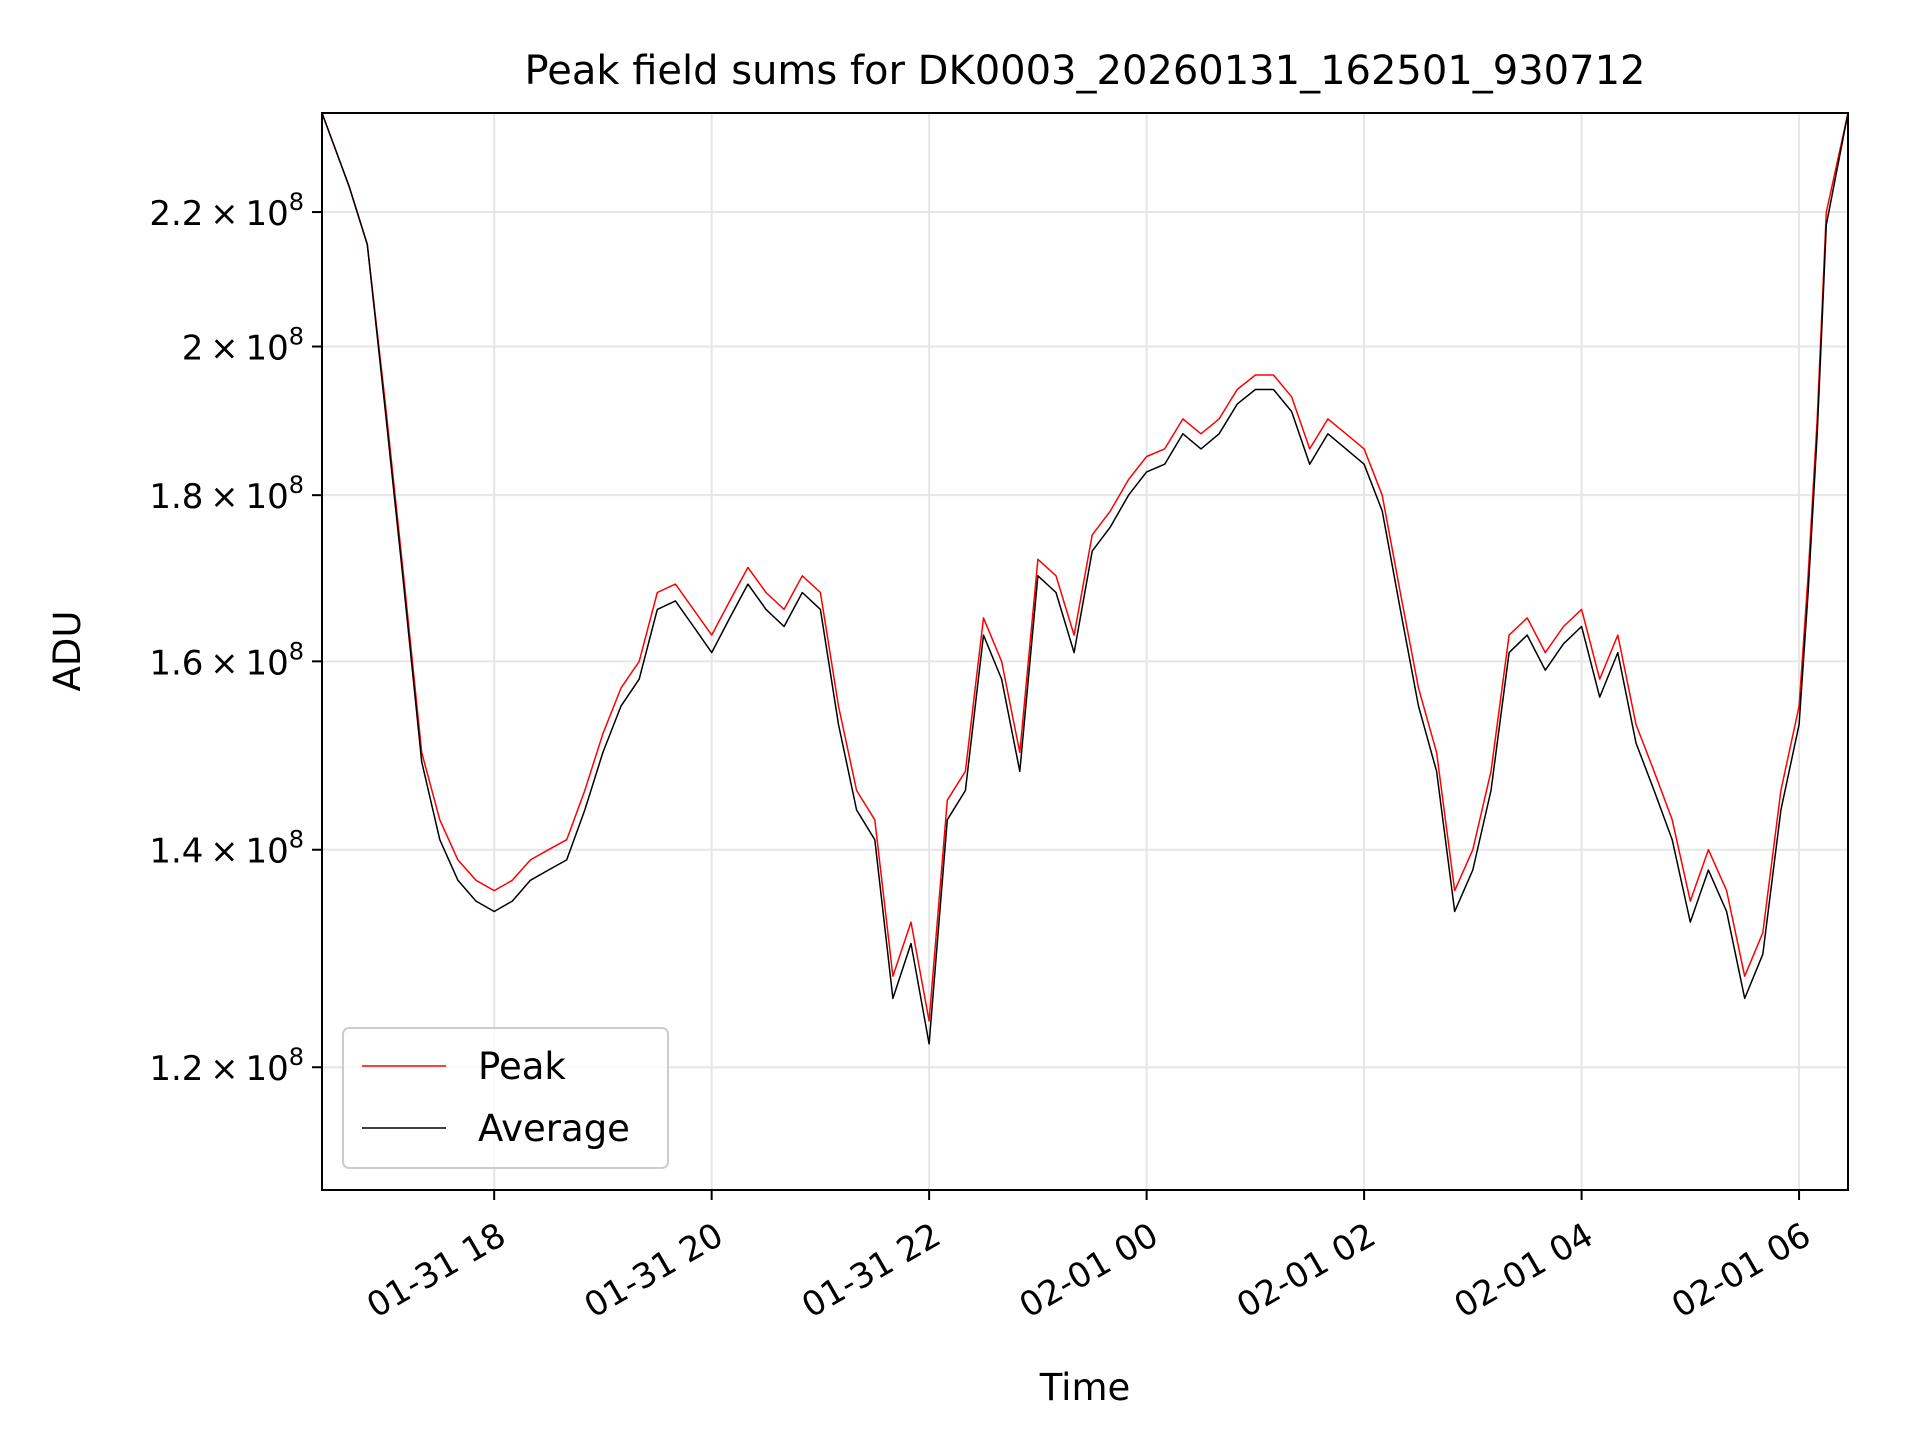  What do you see at coordinates (226, 494) in the screenshot?
I see `y-tick-label: 1.8 × 108` at bounding box center [226, 494].